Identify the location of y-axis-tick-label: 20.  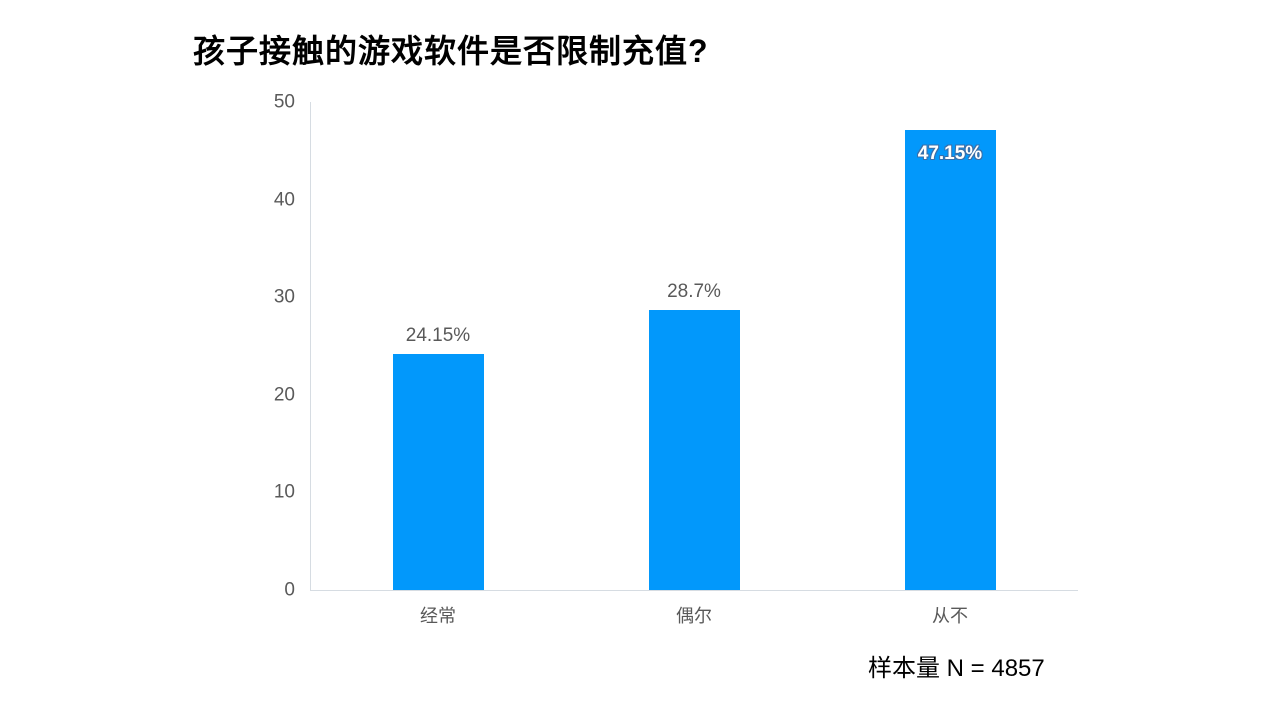
(284, 395).